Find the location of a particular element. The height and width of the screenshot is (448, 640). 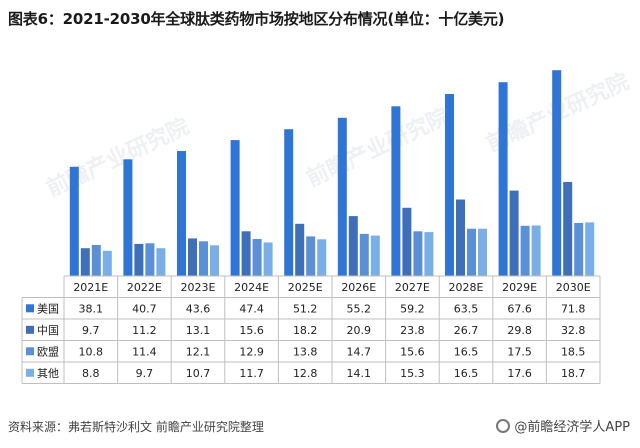

legend-swatch-中国 is located at coordinates (30, 329).